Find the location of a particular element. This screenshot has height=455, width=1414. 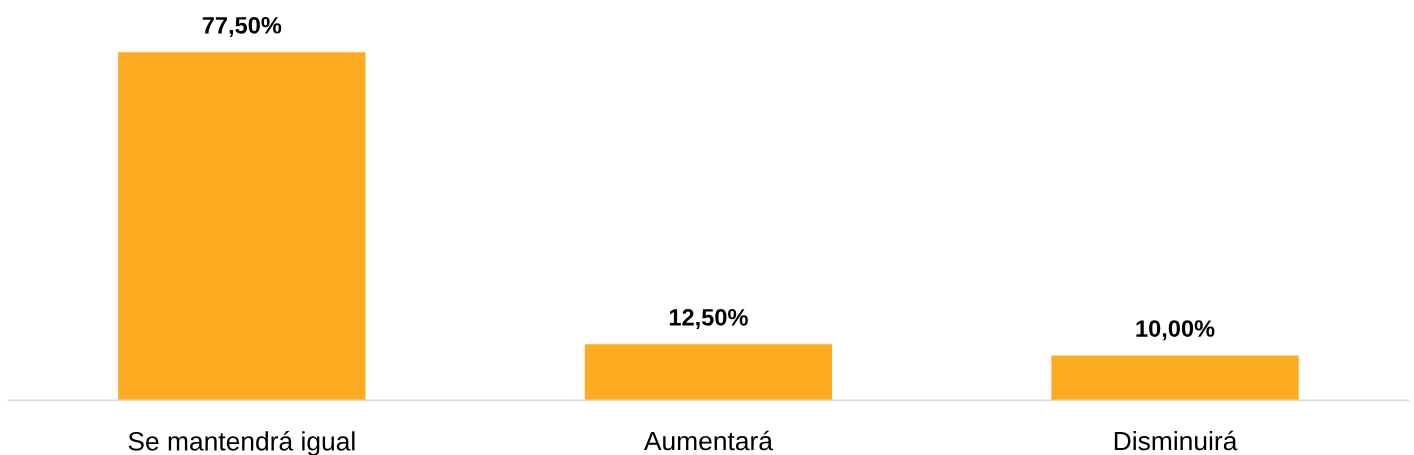

x-tick-label: Disminuirá is located at coordinates (1176, 440).